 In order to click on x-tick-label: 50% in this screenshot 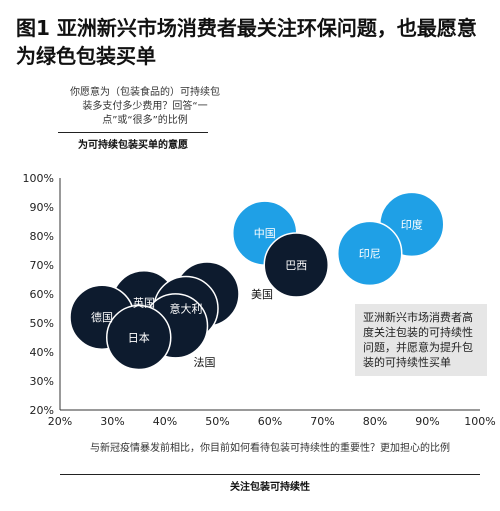, I will do `click(217, 421)`.